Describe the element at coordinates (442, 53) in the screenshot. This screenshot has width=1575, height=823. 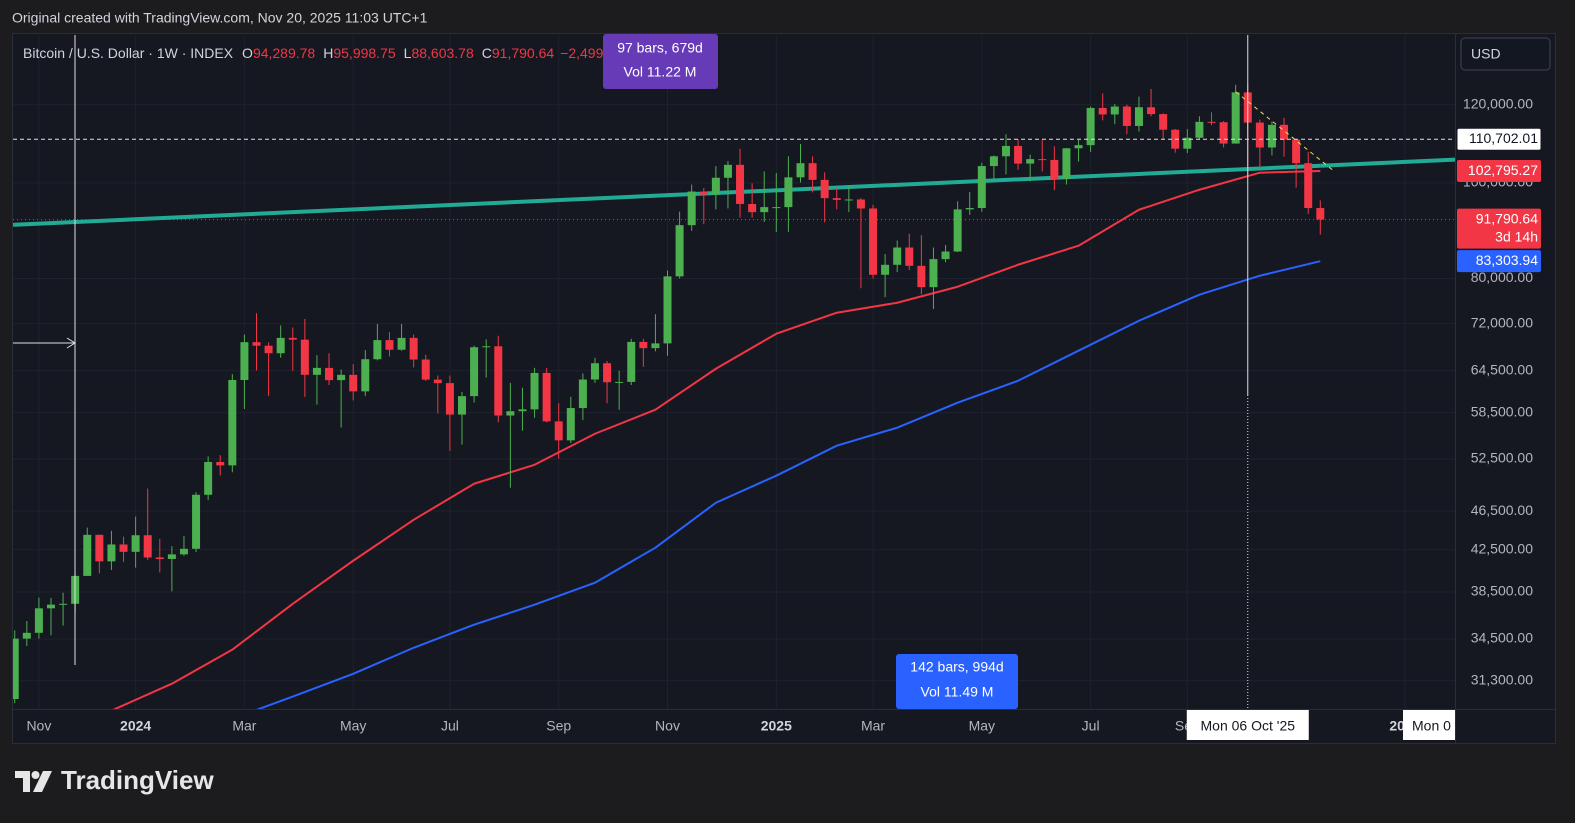
I see `ohlc-value: 88,603.78` at that location.